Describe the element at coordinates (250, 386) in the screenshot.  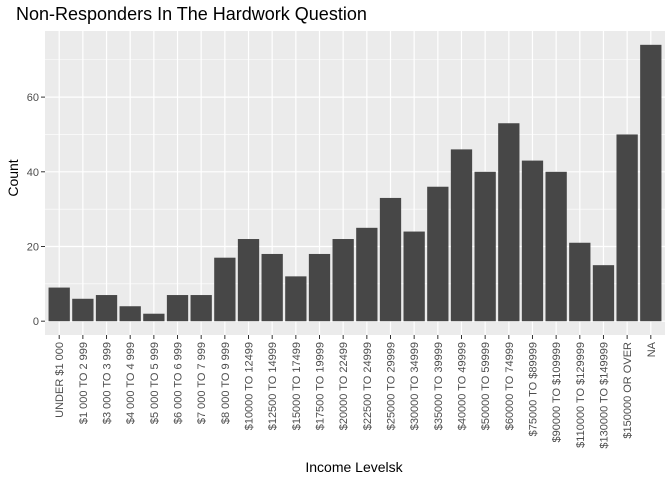
I see `x-tick-label: $10000 TO 12499` at that location.